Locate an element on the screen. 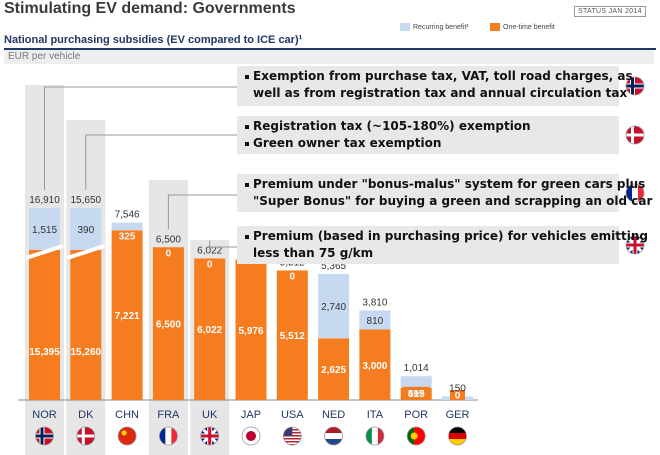 This screenshot has width=660, height=455. label-onetime-por: 519 is located at coordinates (416, 394).